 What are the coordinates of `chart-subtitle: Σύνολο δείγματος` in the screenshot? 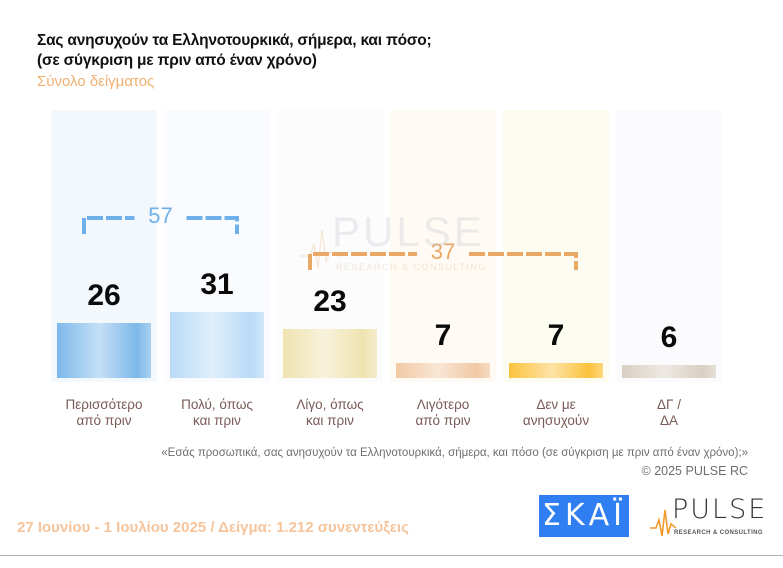 It's located at (96, 81).